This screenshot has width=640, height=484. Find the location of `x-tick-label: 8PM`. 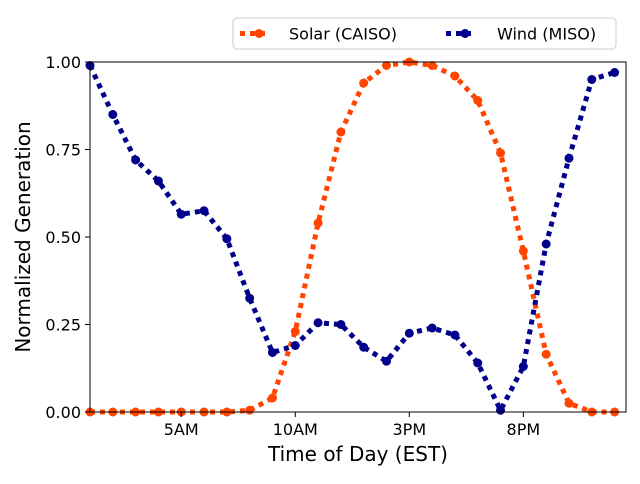

x-tick-label: 8PM is located at coordinates (524, 429).